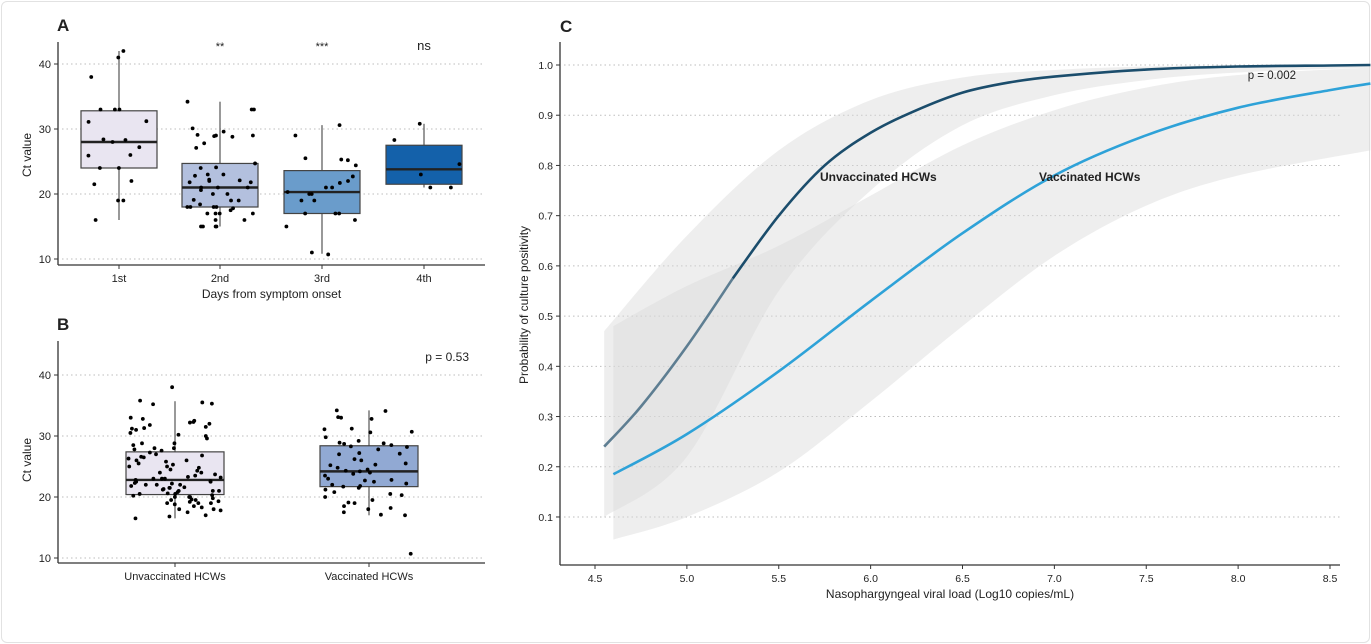 Image resolution: width=1371 pixels, height=644 pixels. What do you see at coordinates (447, 357) in the screenshot?
I see `p-value-annotation: p = 0.53` at bounding box center [447, 357].